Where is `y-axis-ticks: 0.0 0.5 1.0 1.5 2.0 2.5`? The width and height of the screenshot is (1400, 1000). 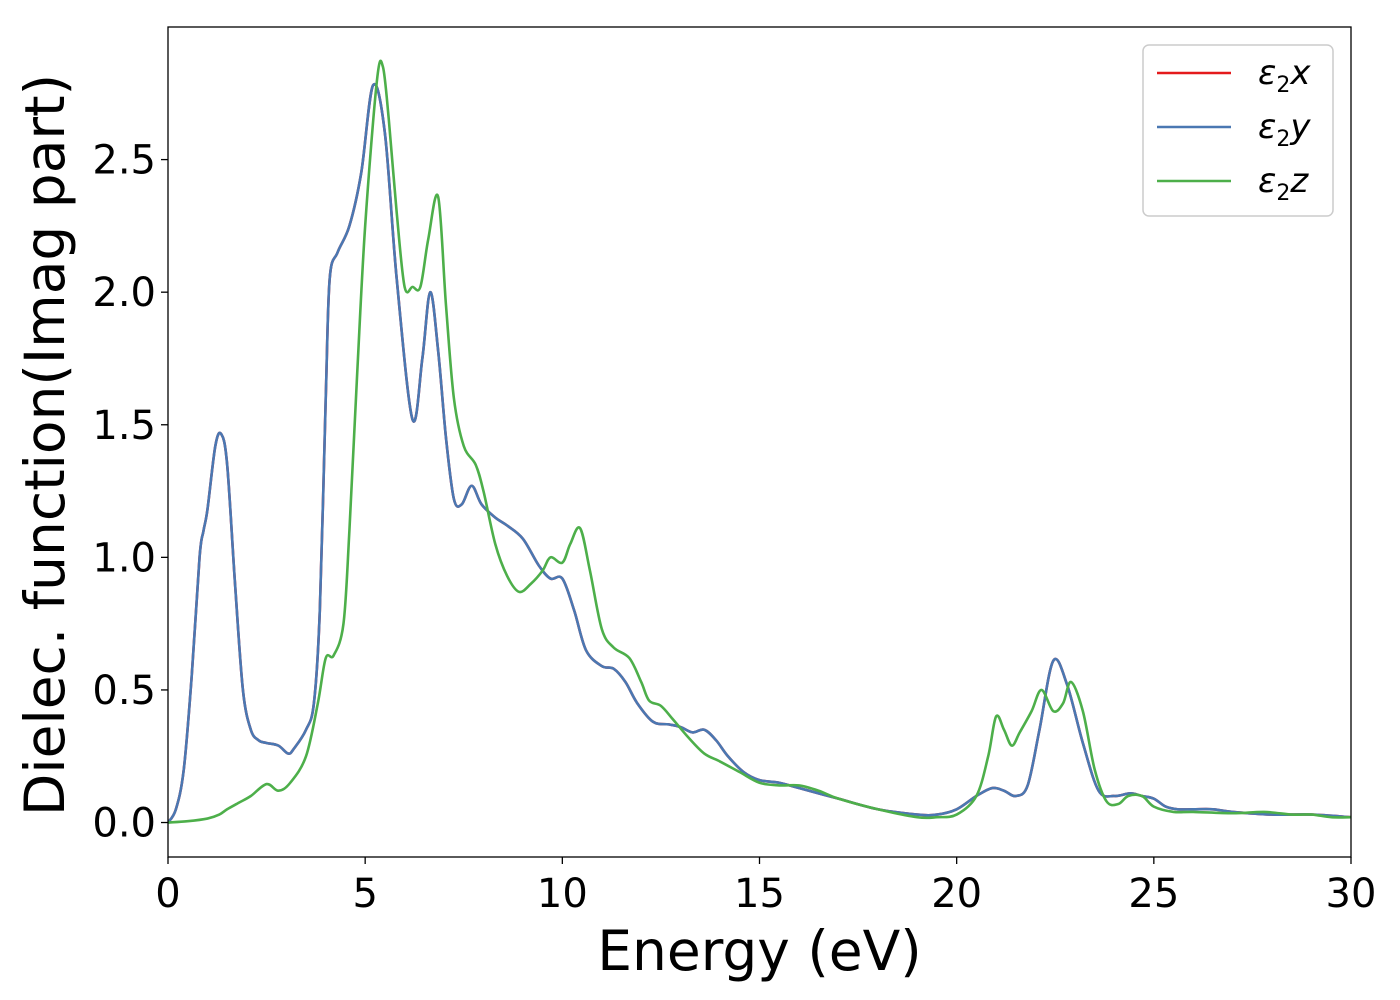 y-axis-ticks: 0.0 0.5 1.0 1.5 2.0 2.5 is located at coordinates (130, 492).